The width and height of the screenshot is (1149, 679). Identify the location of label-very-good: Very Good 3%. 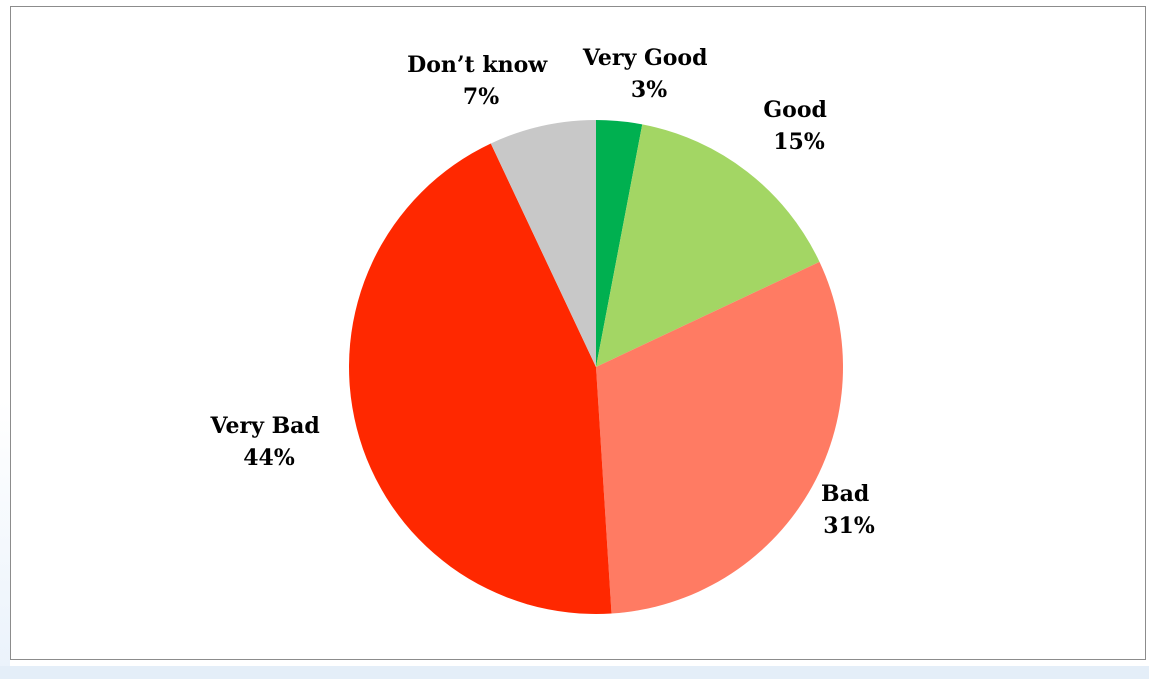
(648, 74).